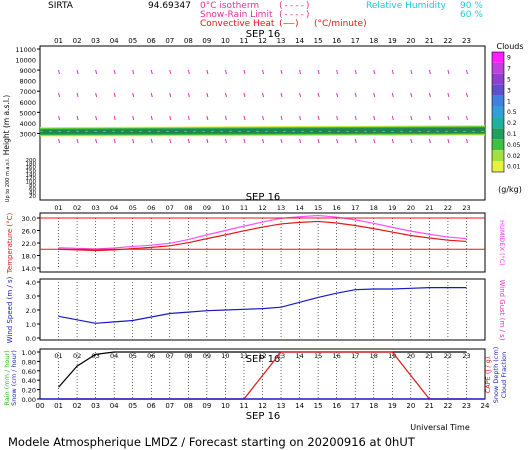 Image resolution: width=528 pixels, height=450 pixels. I want to click on y-tick-label: 8000, so click(27, 82).